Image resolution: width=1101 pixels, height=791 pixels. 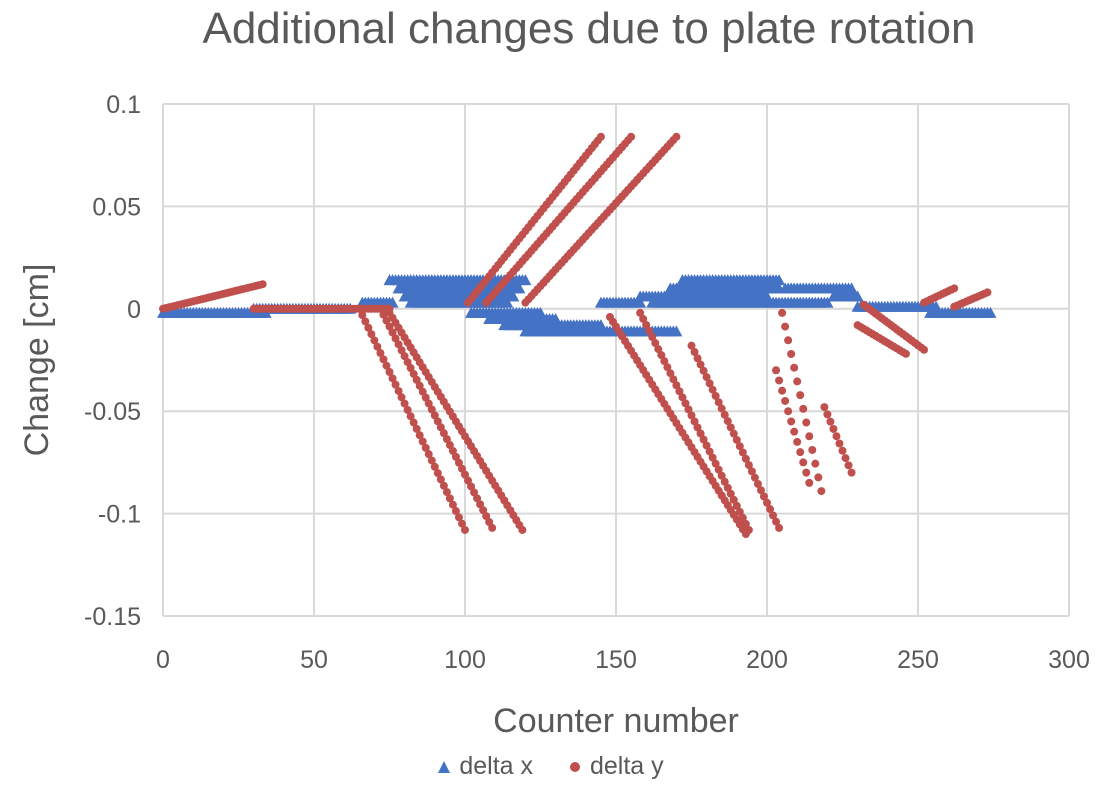 What do you see at coordinates (616, 721) in the screenshot?
I see `x-axis-title: Counter number` at bounding box center [616, 721].